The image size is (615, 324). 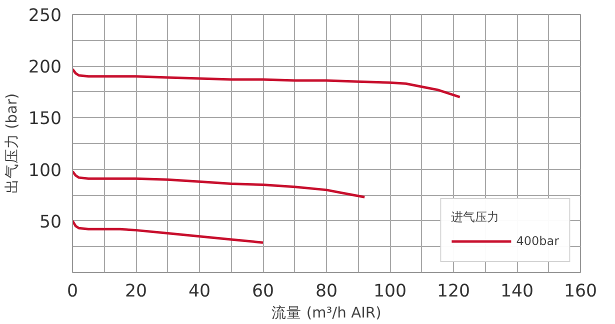 What do you see at coordinates (453, 292) in the screenshot?
I see `x-tick-label: 120` at bounding box center [453, 292].